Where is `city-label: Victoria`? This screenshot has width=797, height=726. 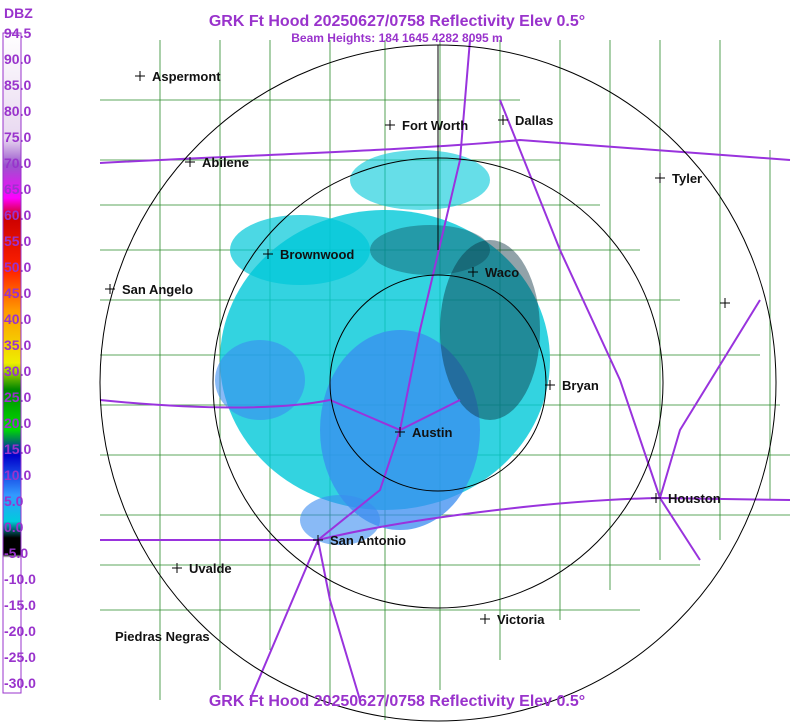
city-label: Victoria is located at coordinates (521, 619).